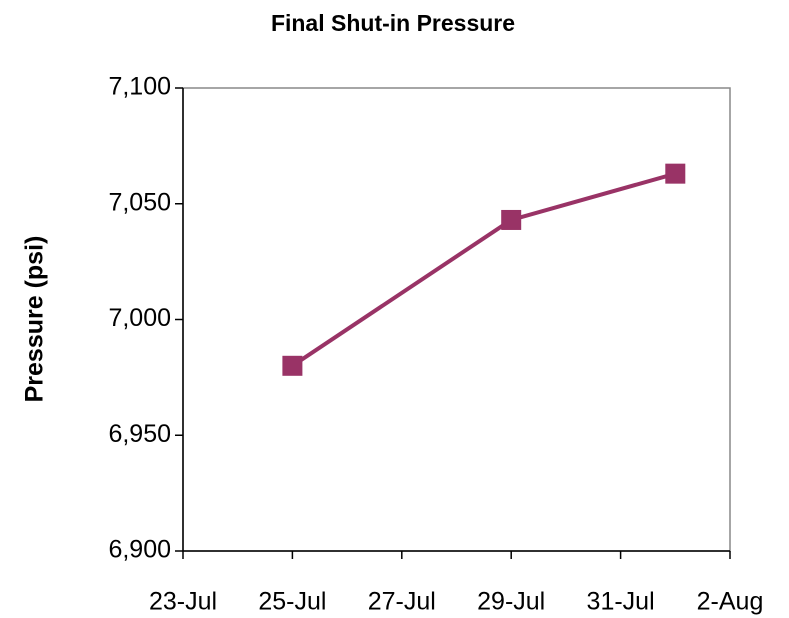  What do you see at coordinates (393, 23) in the screenshot?
I see `chart-title: Final Shut-in Pressure` at bounding box center [393, 23].